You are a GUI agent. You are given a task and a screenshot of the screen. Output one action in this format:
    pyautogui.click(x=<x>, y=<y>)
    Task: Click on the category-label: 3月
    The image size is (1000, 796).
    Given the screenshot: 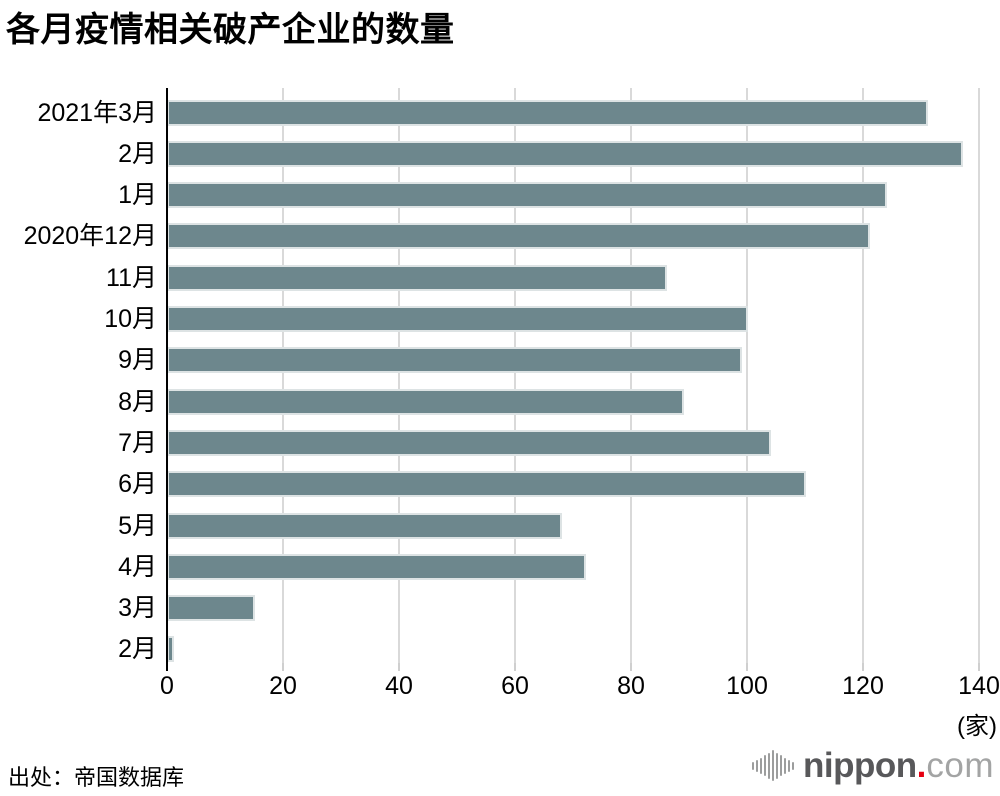 What is the action you would take?
    pyautogui.click(x=137, y=608)
    